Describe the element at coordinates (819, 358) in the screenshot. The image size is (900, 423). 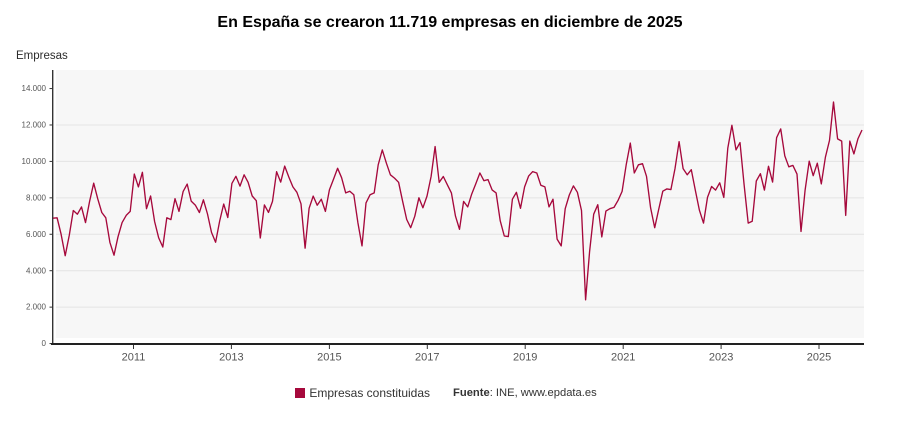
I see `svg-text: 2025` at that location.